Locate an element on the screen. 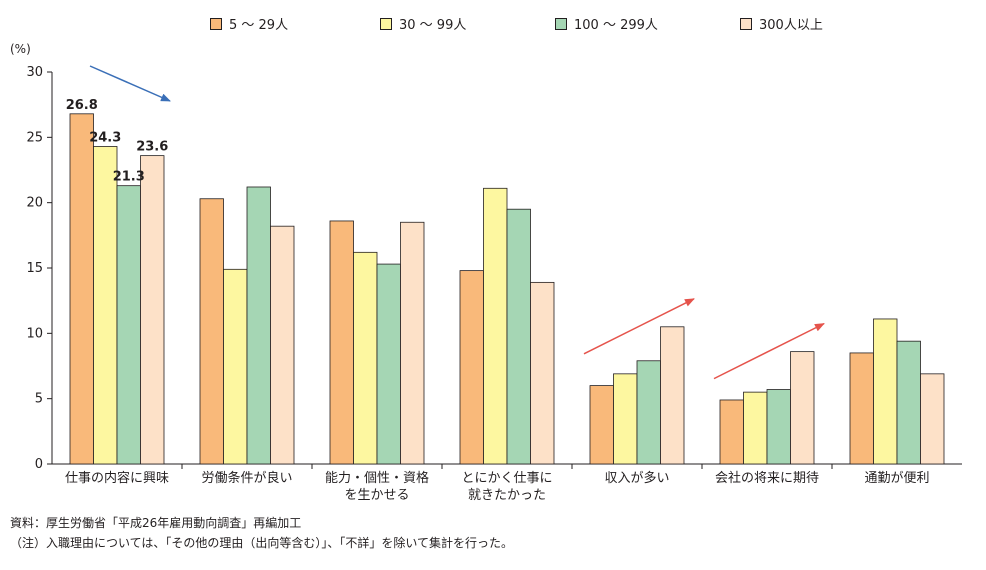  y-tick-label: 30 is located at coordinates (34, 72).